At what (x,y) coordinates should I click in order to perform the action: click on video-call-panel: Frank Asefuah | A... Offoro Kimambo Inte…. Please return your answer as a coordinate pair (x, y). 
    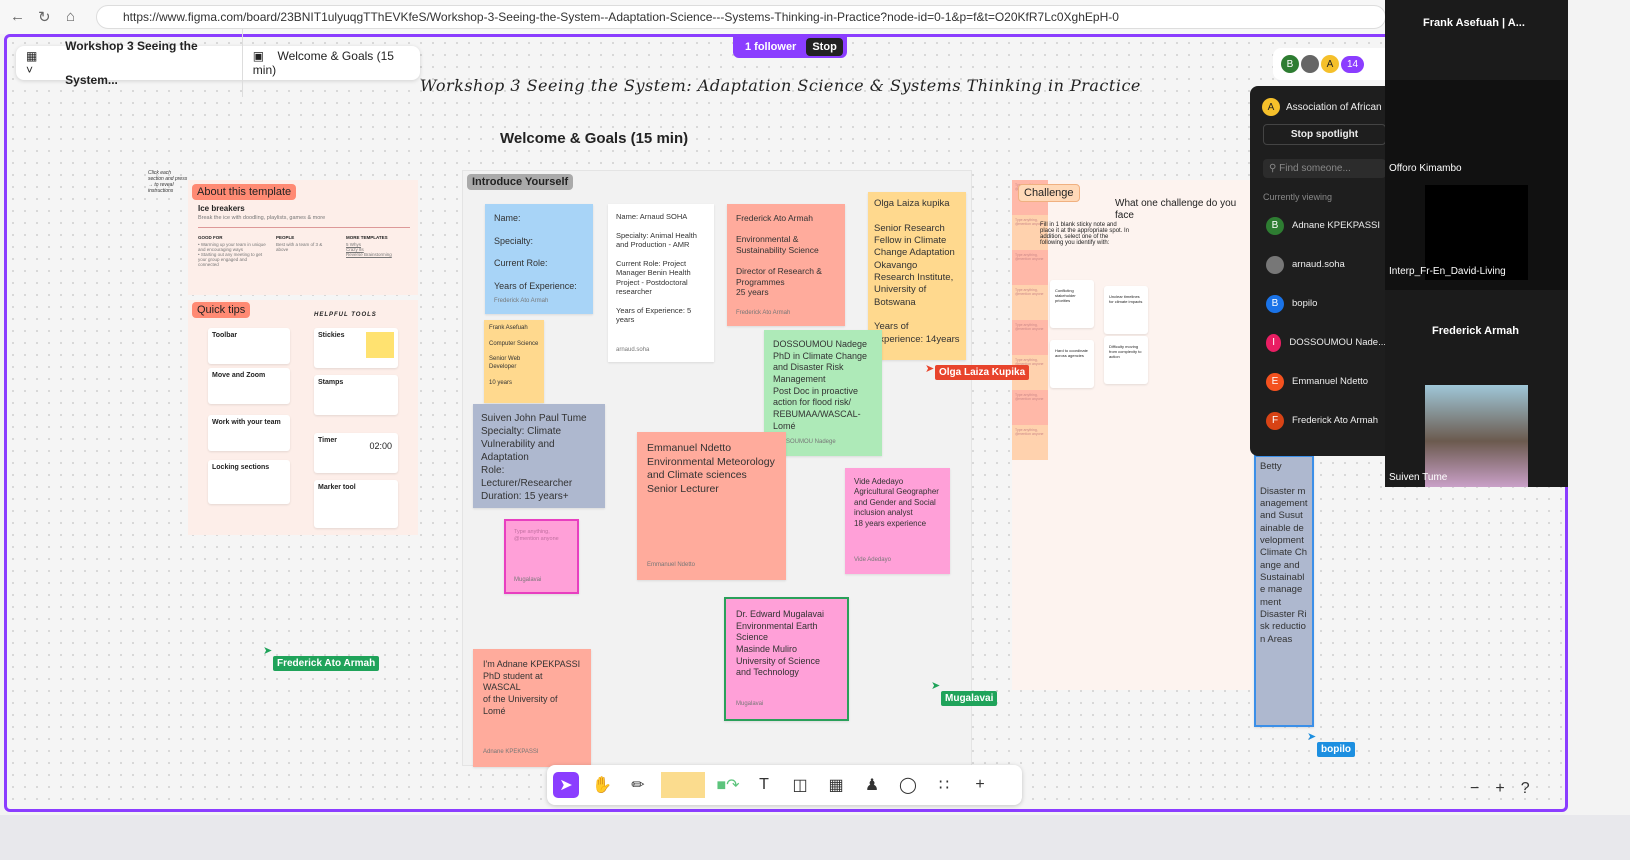
    Looking at the image, I should click on (1476, 243).